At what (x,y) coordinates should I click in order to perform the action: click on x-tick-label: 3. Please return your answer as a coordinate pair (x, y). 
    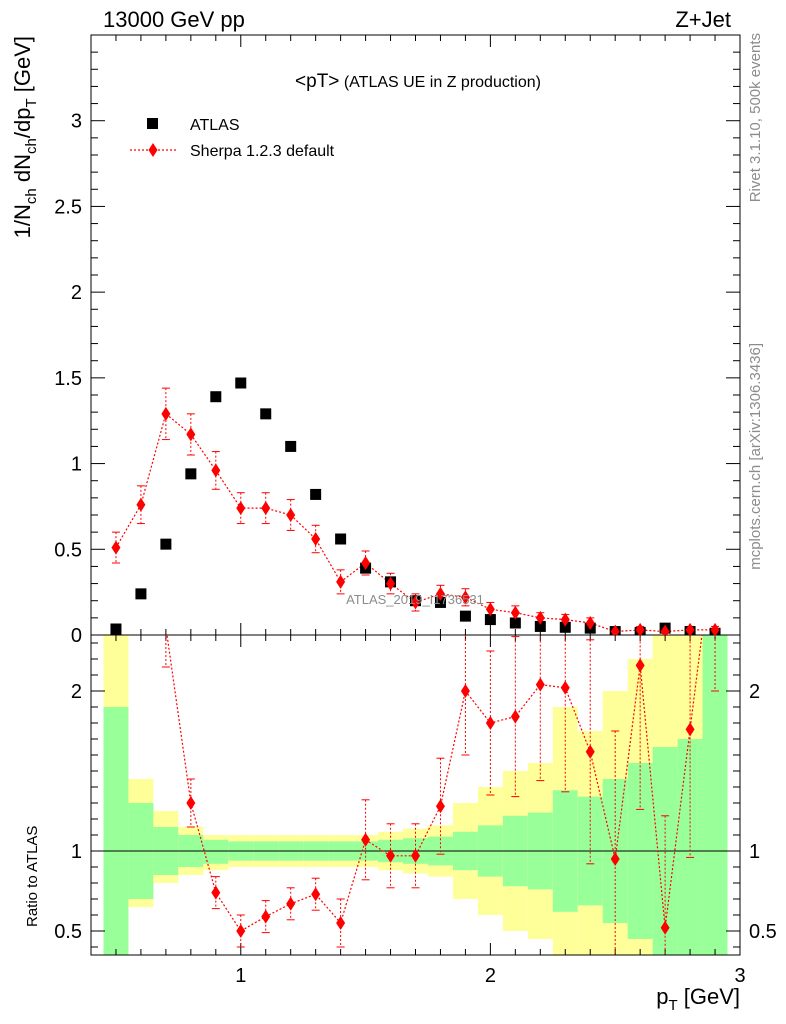
    Looking at the image, I should click on (739, 976).